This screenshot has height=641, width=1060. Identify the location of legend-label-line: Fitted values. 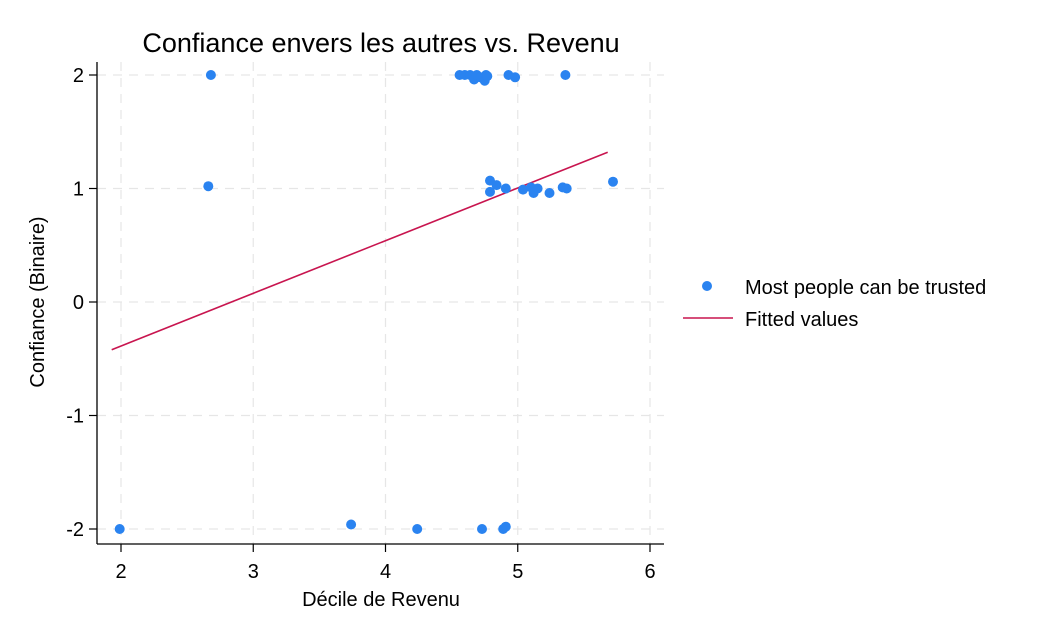
(801, 320).